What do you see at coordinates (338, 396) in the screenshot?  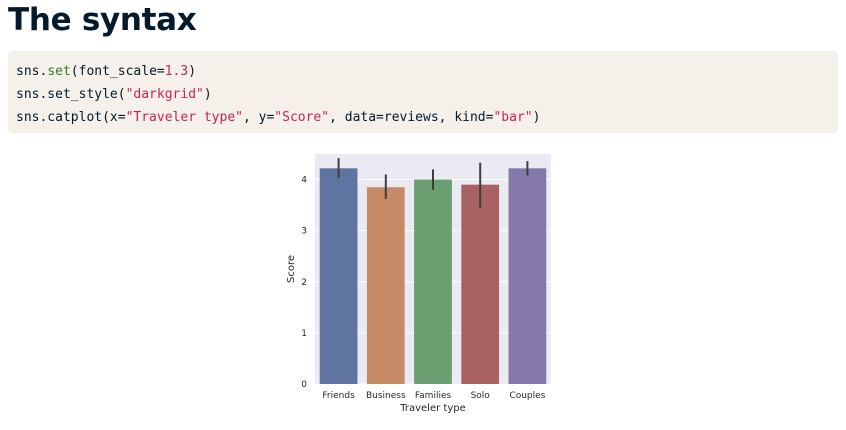 I see `x-tick-label: Friends` at bounding box center [338, 396].